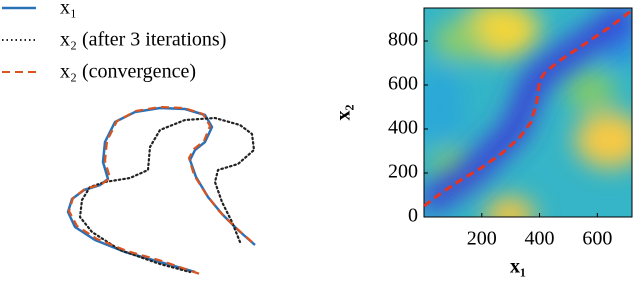 This screenshot has height=282, width=634. I want to click on y-tick-label: 400, so click(403, 128).